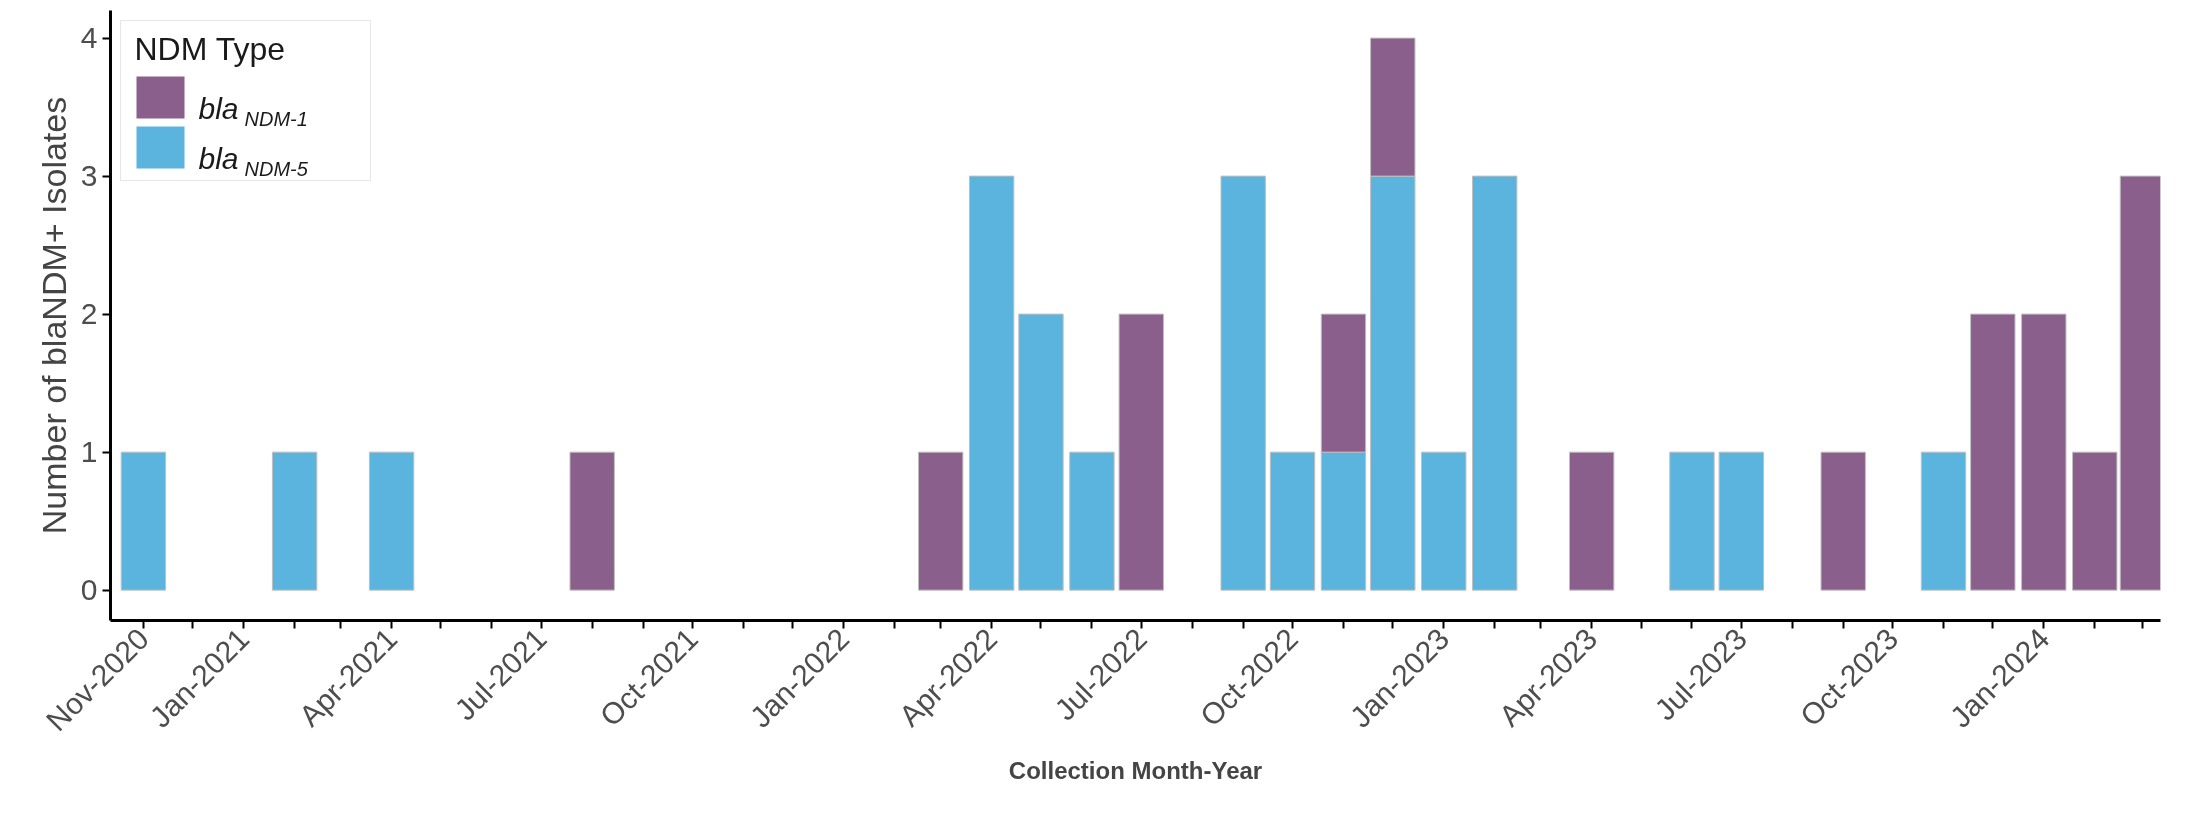  What do you see at coordinates (89, 176) in the screenshot?
I see `y-tick-label: 3` at bounding box center [89, 176].